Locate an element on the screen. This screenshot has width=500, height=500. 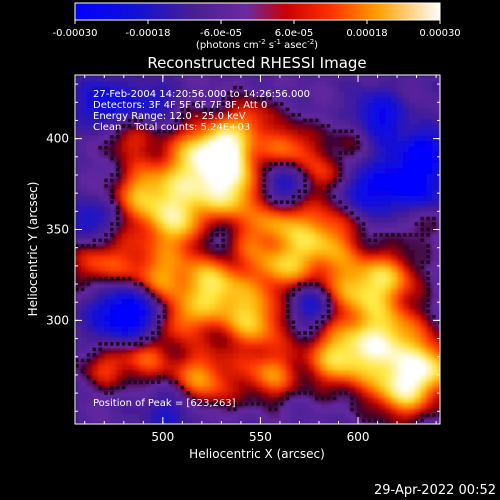
y-tick-label: 300 is located at coordinates (57, 320).